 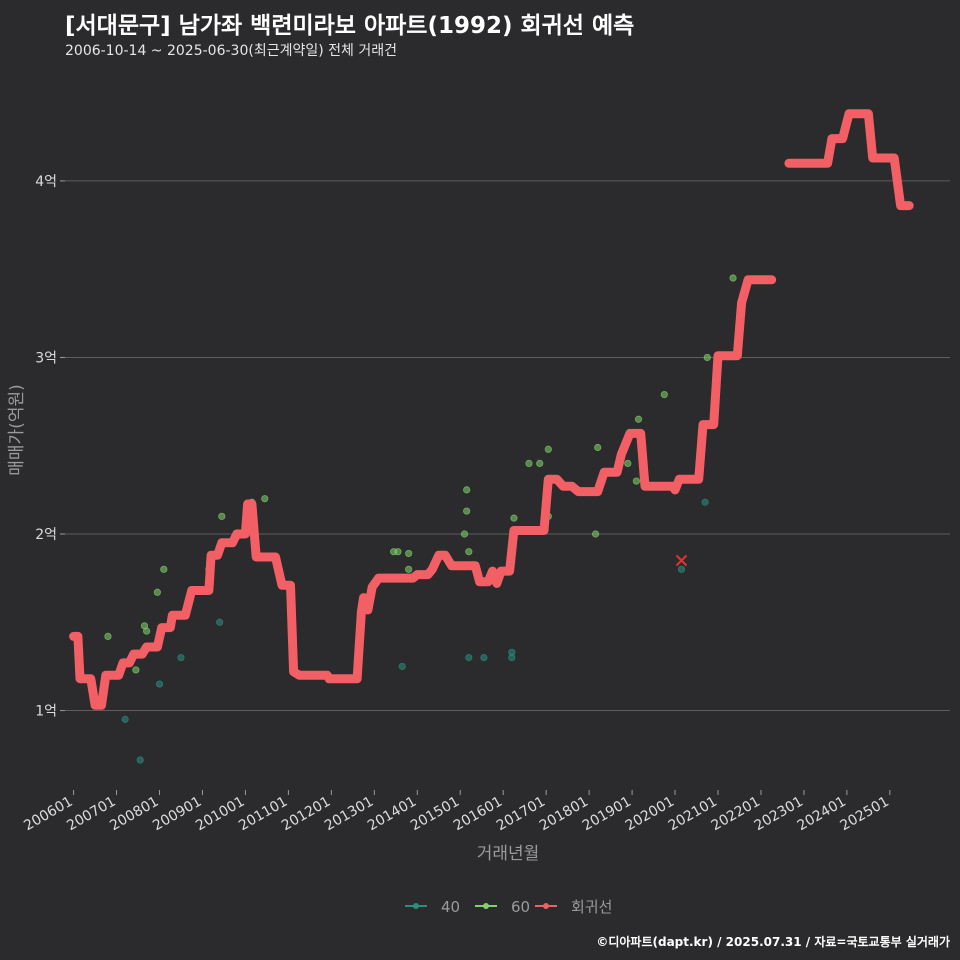 What do you see at coordinates (350, 26) in the screenshot?
I see `chart-title: [서대문구] 남가좌 백련미라보 아파트(1992) 회귀선 예측` at bounding box center [350, 26].